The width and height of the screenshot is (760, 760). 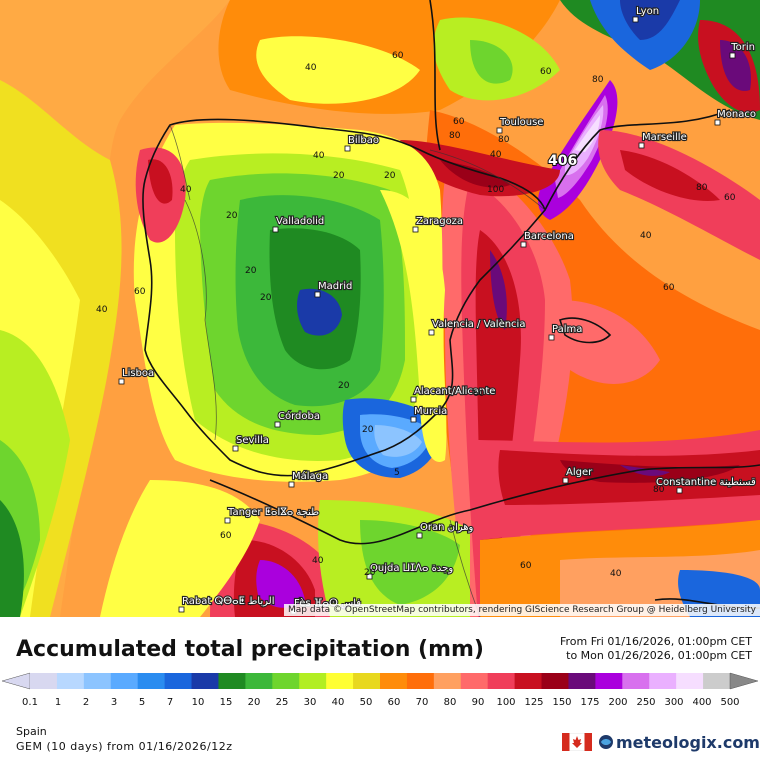 I want to click on city-20: Tanger ⵟⴰⵏⴵⴰ طنجة, so click(x=272, y=515).